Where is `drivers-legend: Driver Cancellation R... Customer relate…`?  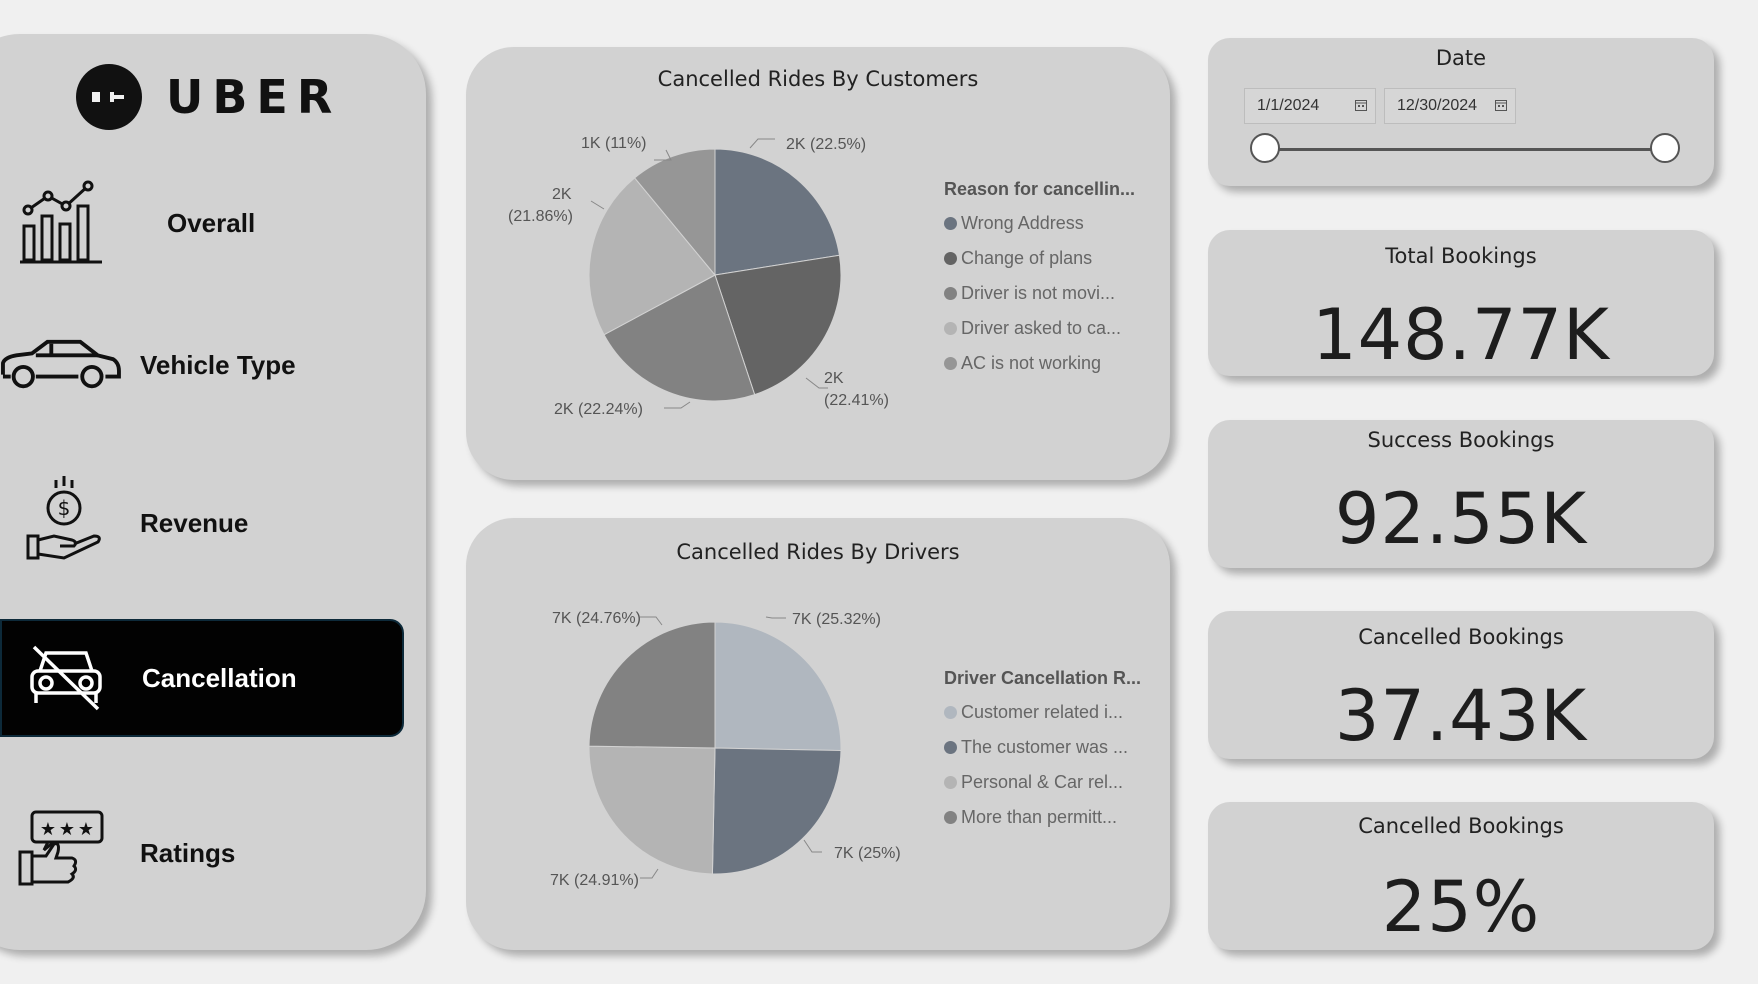
drivers-legend: Driver Cancellation R... Customer relate… is located at coordinates (1042, 751).